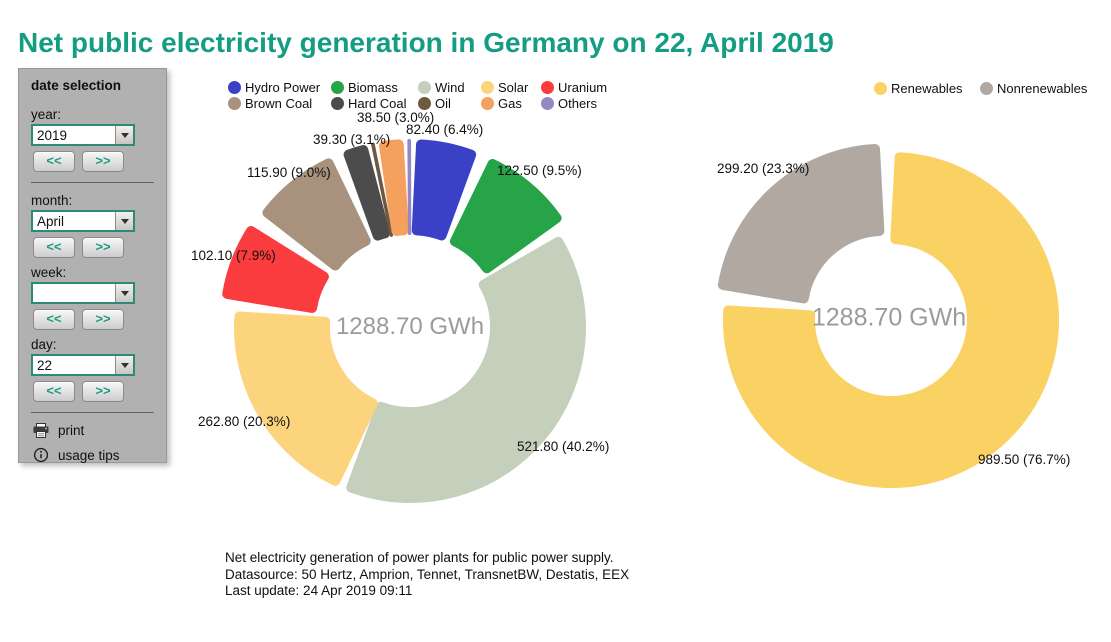 The height and width of the screenshot is (642, 1111). I want to click on month-next-button: >>, so click(103, 247).